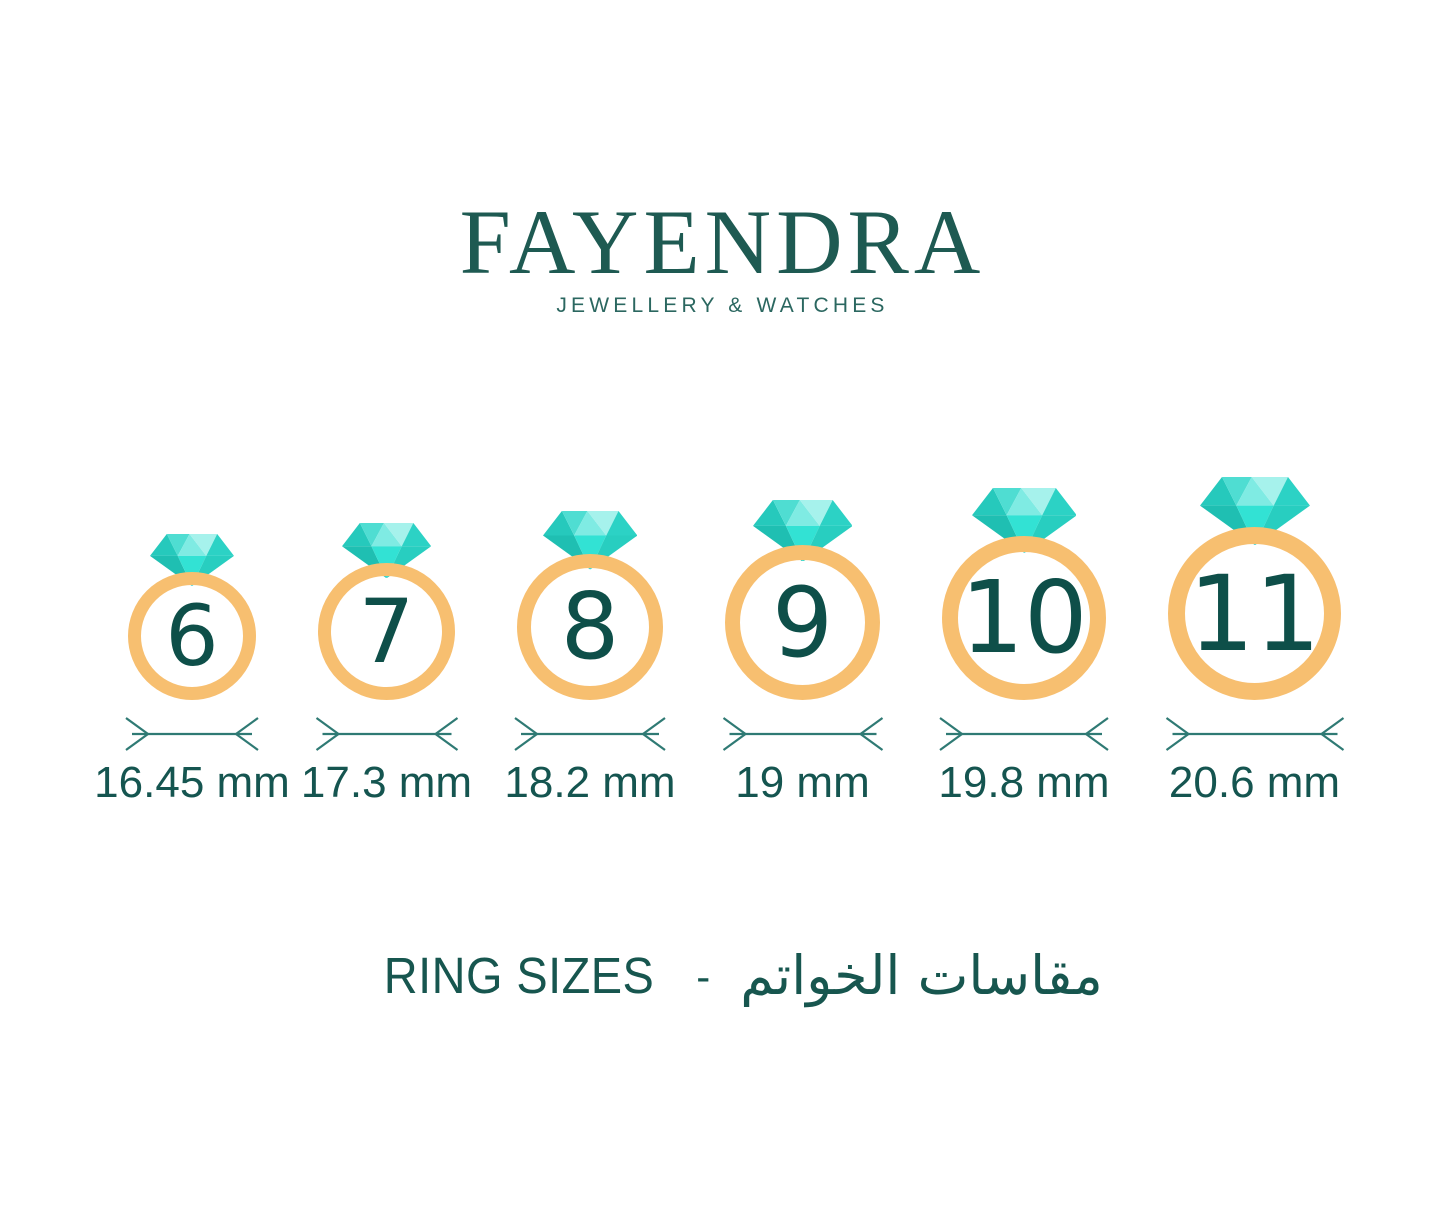  I want to click on ring-item: 10 19.8 mm, so click(1024, 647).